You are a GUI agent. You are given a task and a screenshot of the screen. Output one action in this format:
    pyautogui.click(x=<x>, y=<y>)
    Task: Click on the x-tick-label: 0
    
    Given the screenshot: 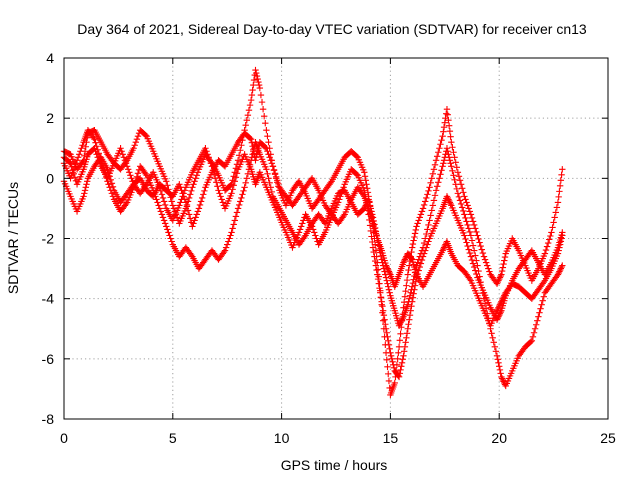 What is the action you would take?
    pyautogui.click(x=64, y=438)
    